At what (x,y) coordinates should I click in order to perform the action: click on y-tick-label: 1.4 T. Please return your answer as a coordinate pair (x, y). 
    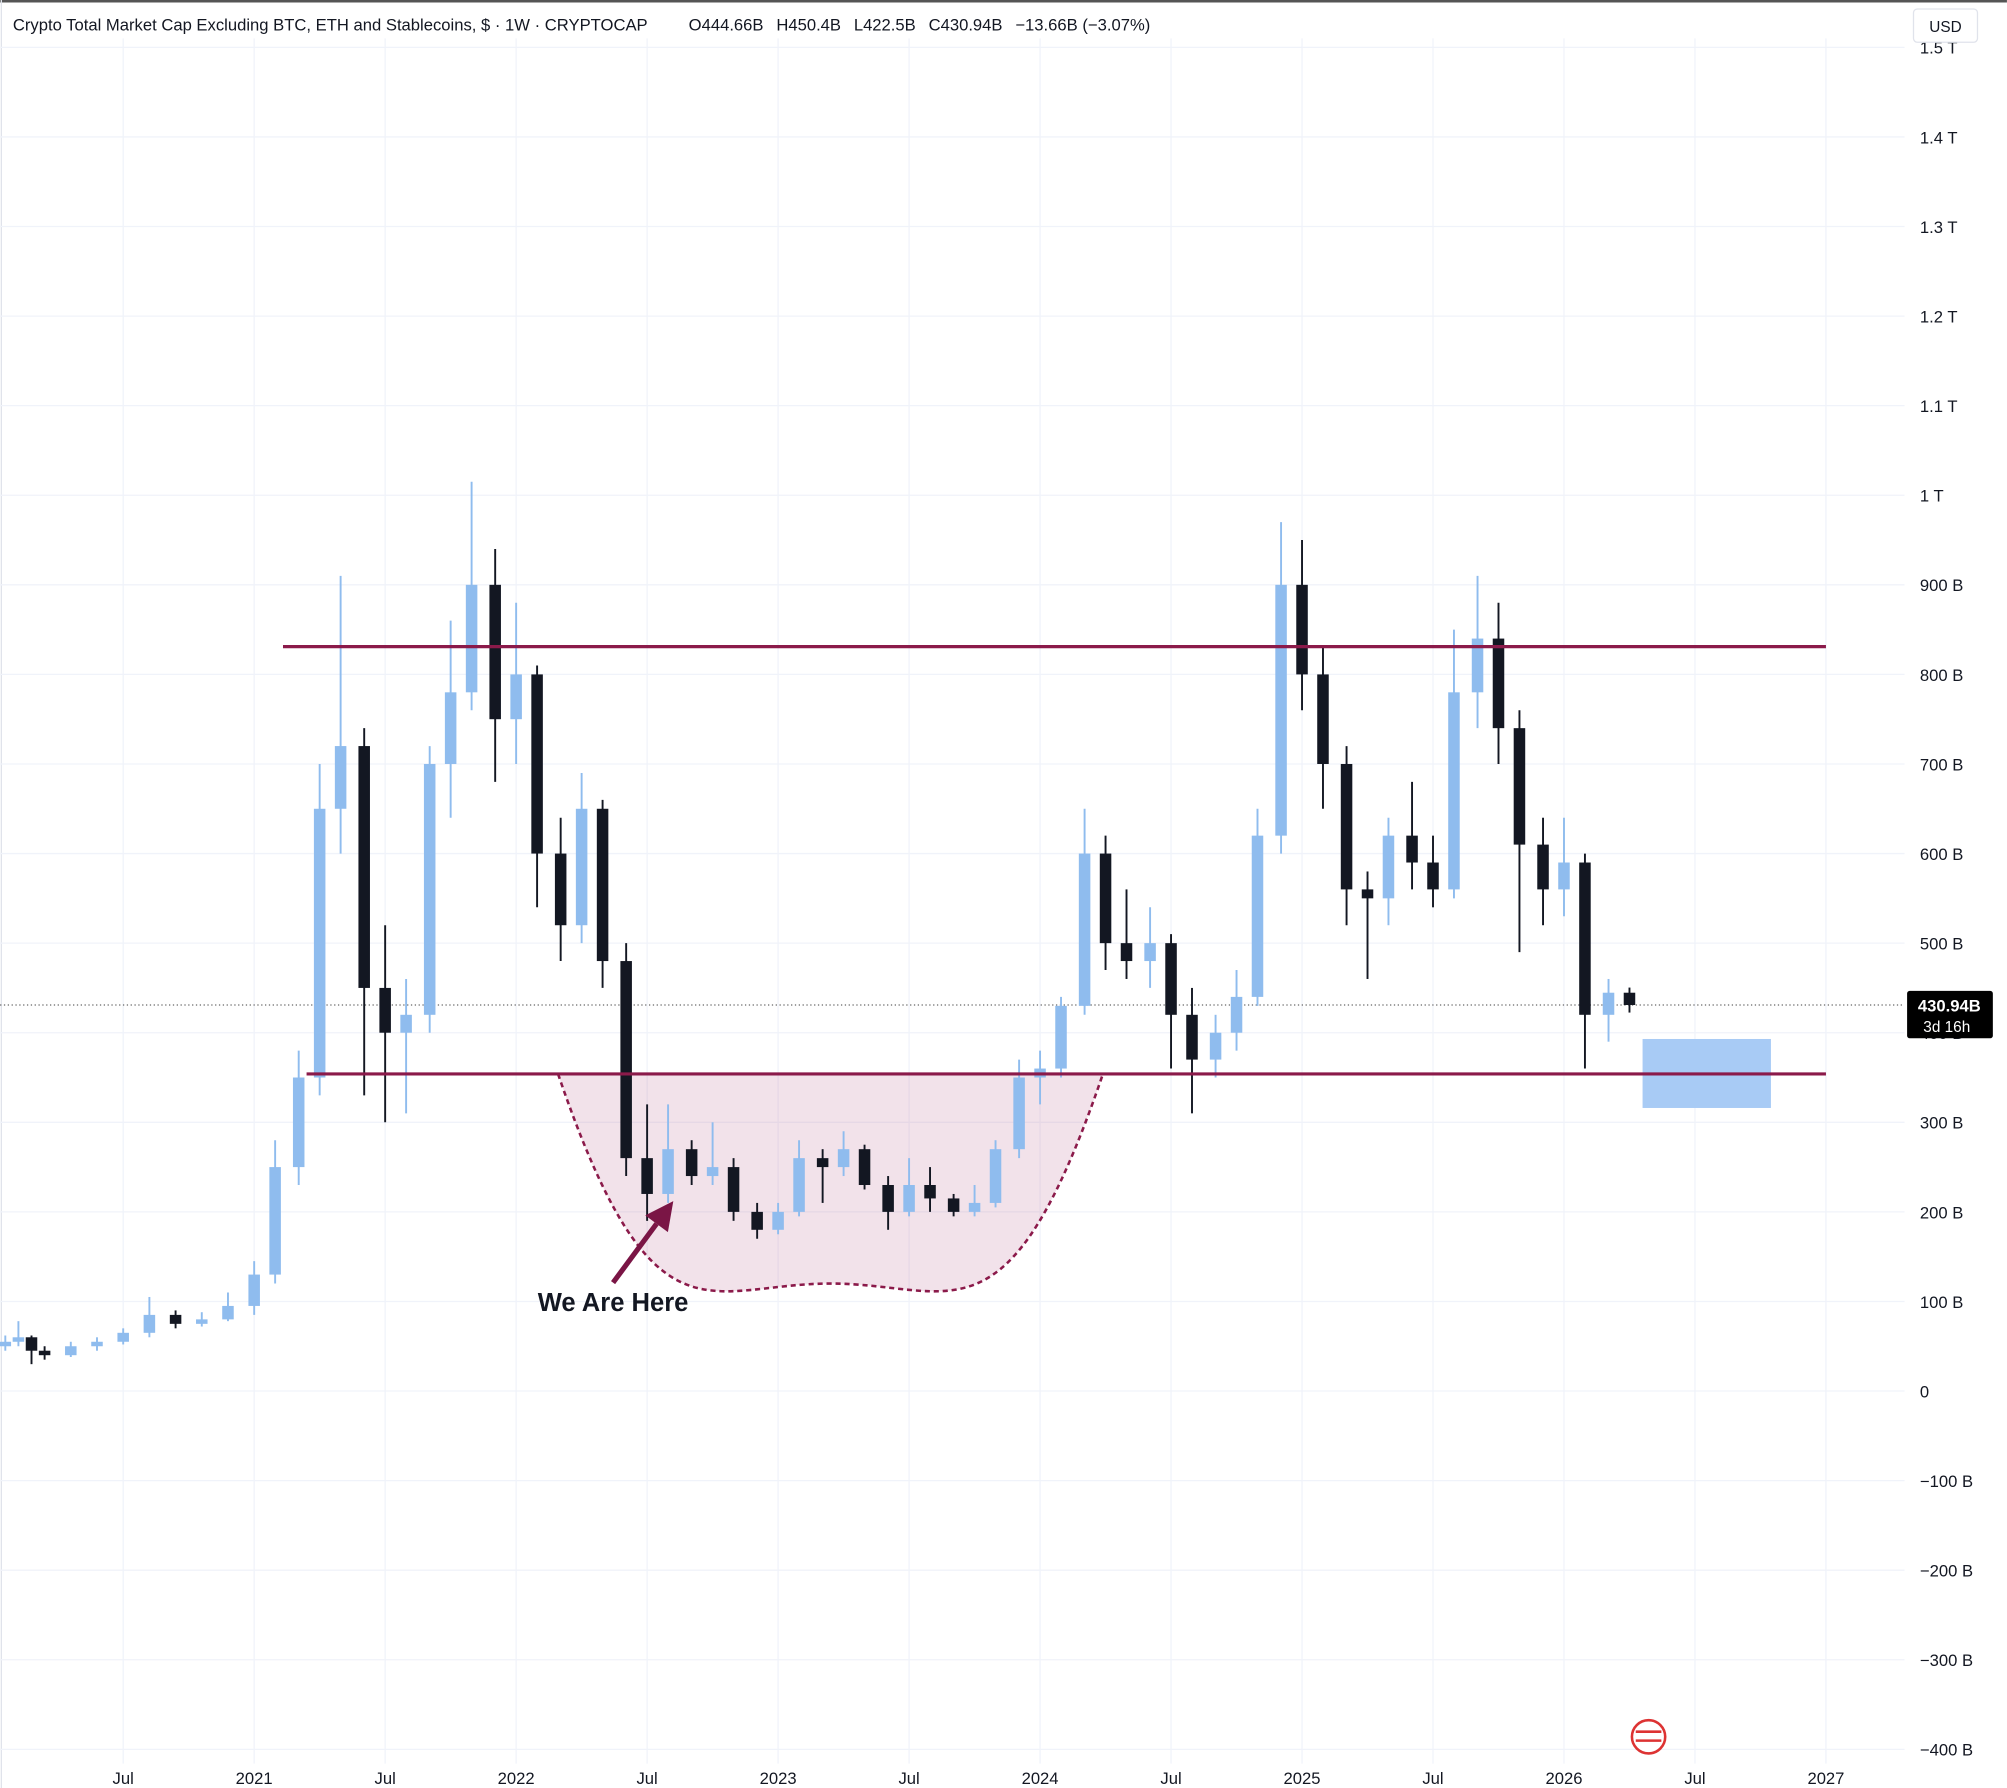
    Looking at the image, I should click on (1939, 137).